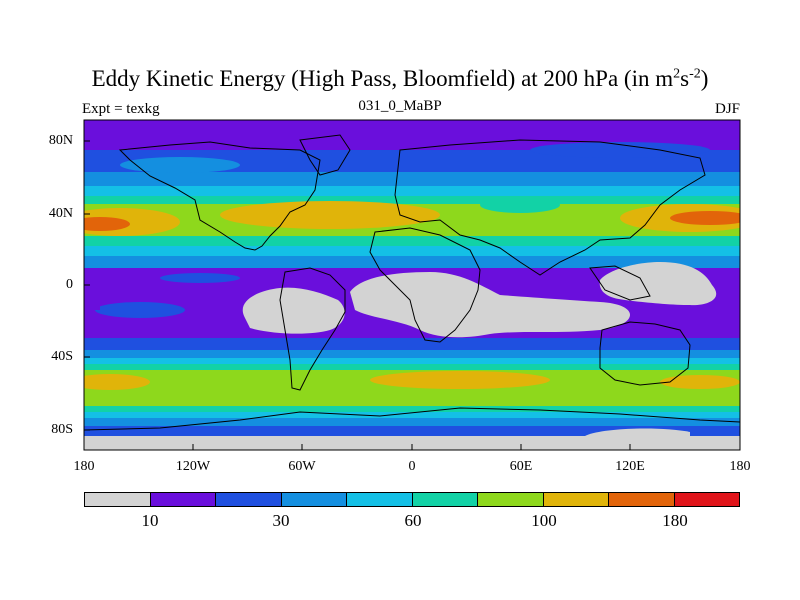  What do you see at coordinates (150, 520) in the screenshot?
I see `colorbar-label: 10` at bounding box center [150, 520].